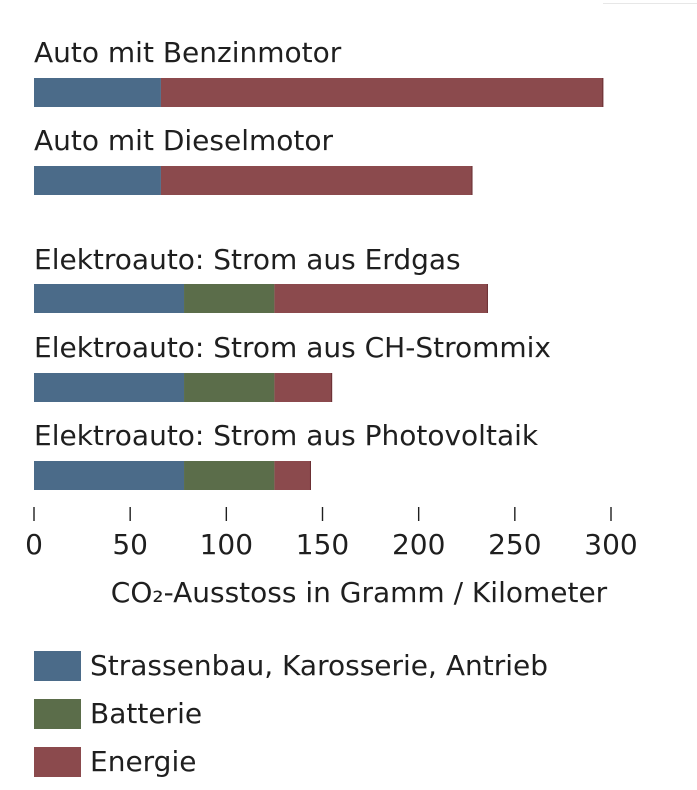 This screenshot has height=790, width=697. What do you see at coordinates (418, 544) in the screenshot?
I see `x-tick-label: 200` at bounding box center [418, 544].